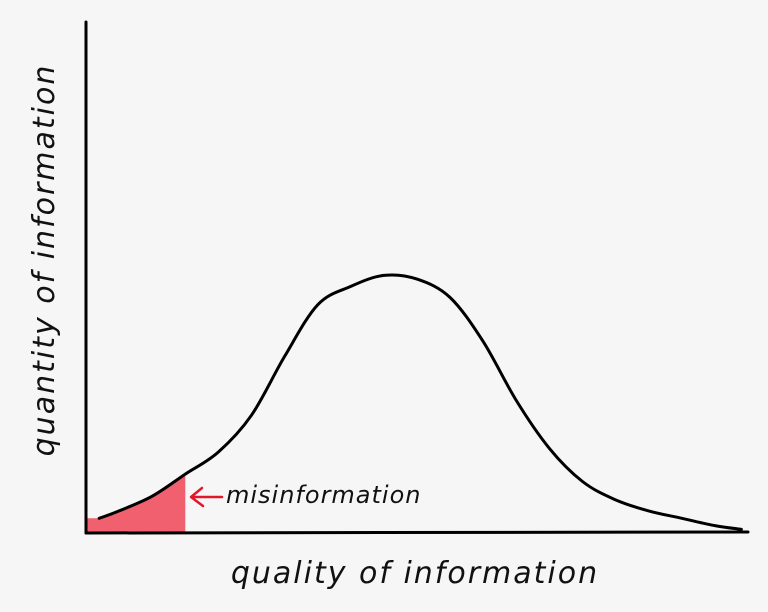 The width and height of the screenshot is (768, 612). Describe the element at coordinates (415, 573) in the screenshot. I see `x-axis-label: quality of information` at that location.